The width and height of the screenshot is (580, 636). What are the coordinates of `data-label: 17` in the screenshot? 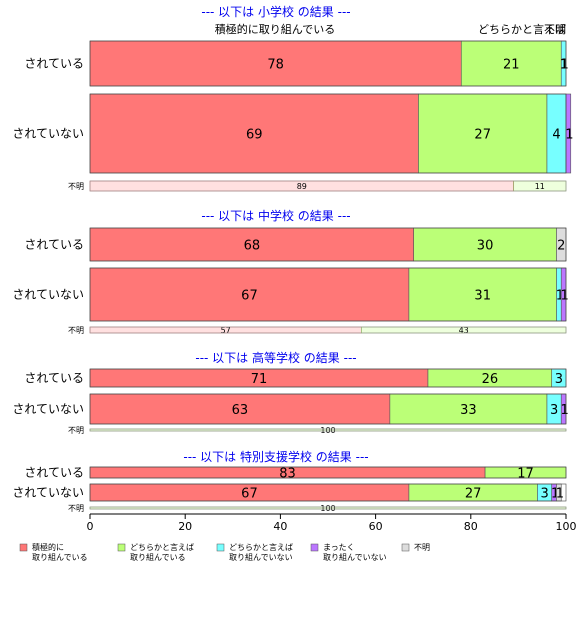 It's located at (525, 474).